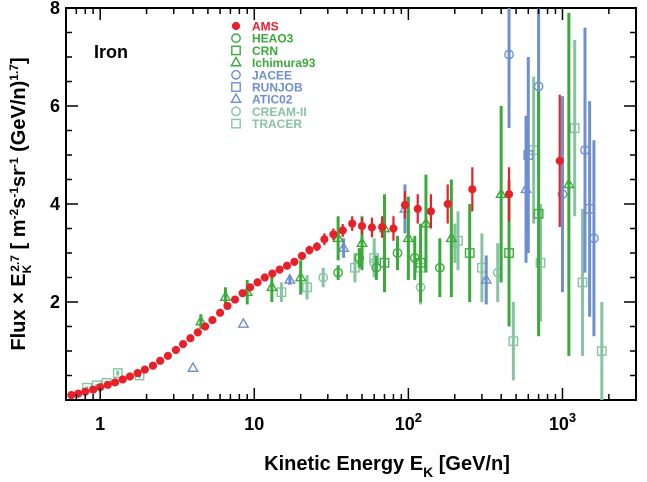  I want to click on legend-item: TRACER, so click(266, 124).